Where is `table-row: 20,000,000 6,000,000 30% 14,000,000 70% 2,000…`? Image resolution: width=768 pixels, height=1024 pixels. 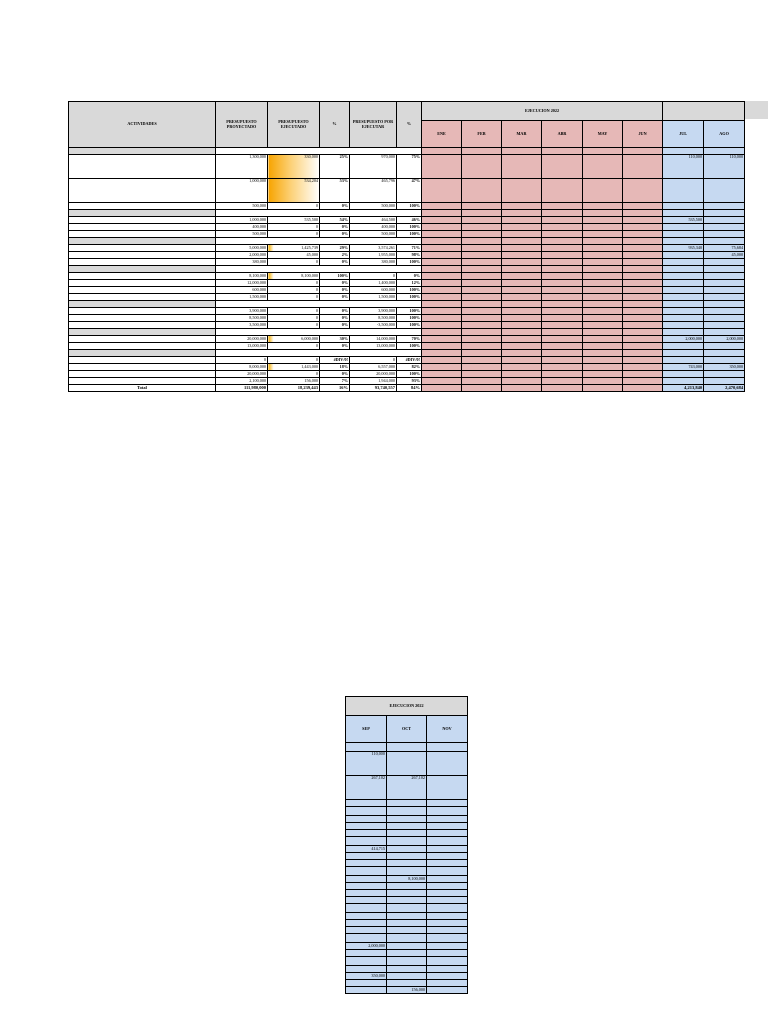 table-row: 20,000,000 6,000,000 30% 14,000,000 70% 2,000… is located at coordinates (407, 339).